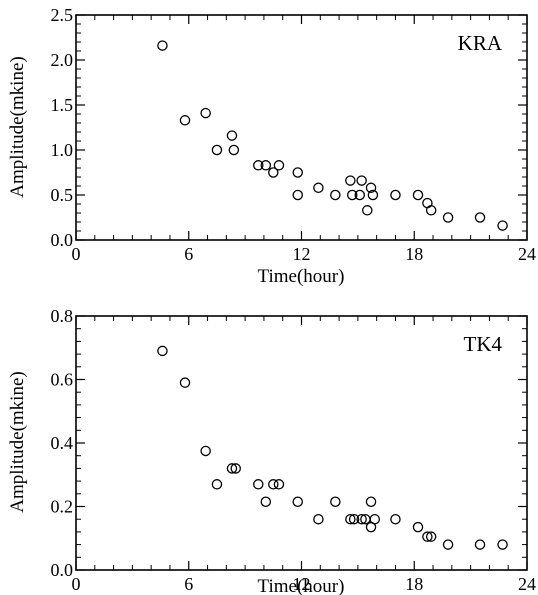  What do you see at coordinates (62, 316) in the screenshot?
I see `y-tick-label: 0.8` at bounding box center [62, 316].